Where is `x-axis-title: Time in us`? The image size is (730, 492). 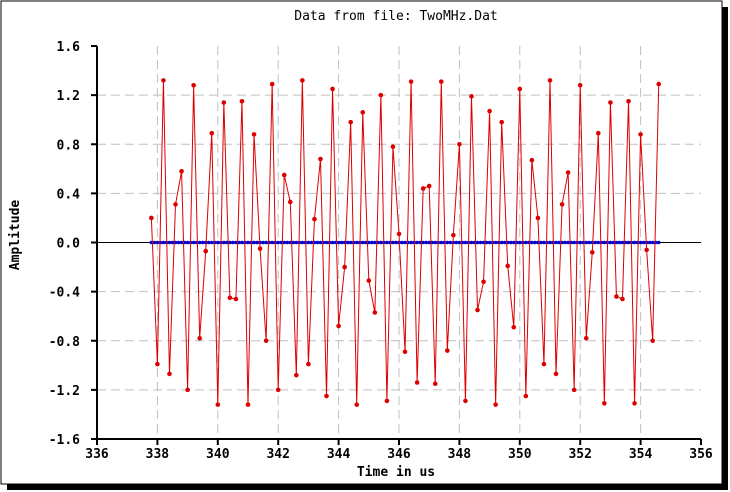
x-axis-title: Time in us is located at coordinates (396, 472).